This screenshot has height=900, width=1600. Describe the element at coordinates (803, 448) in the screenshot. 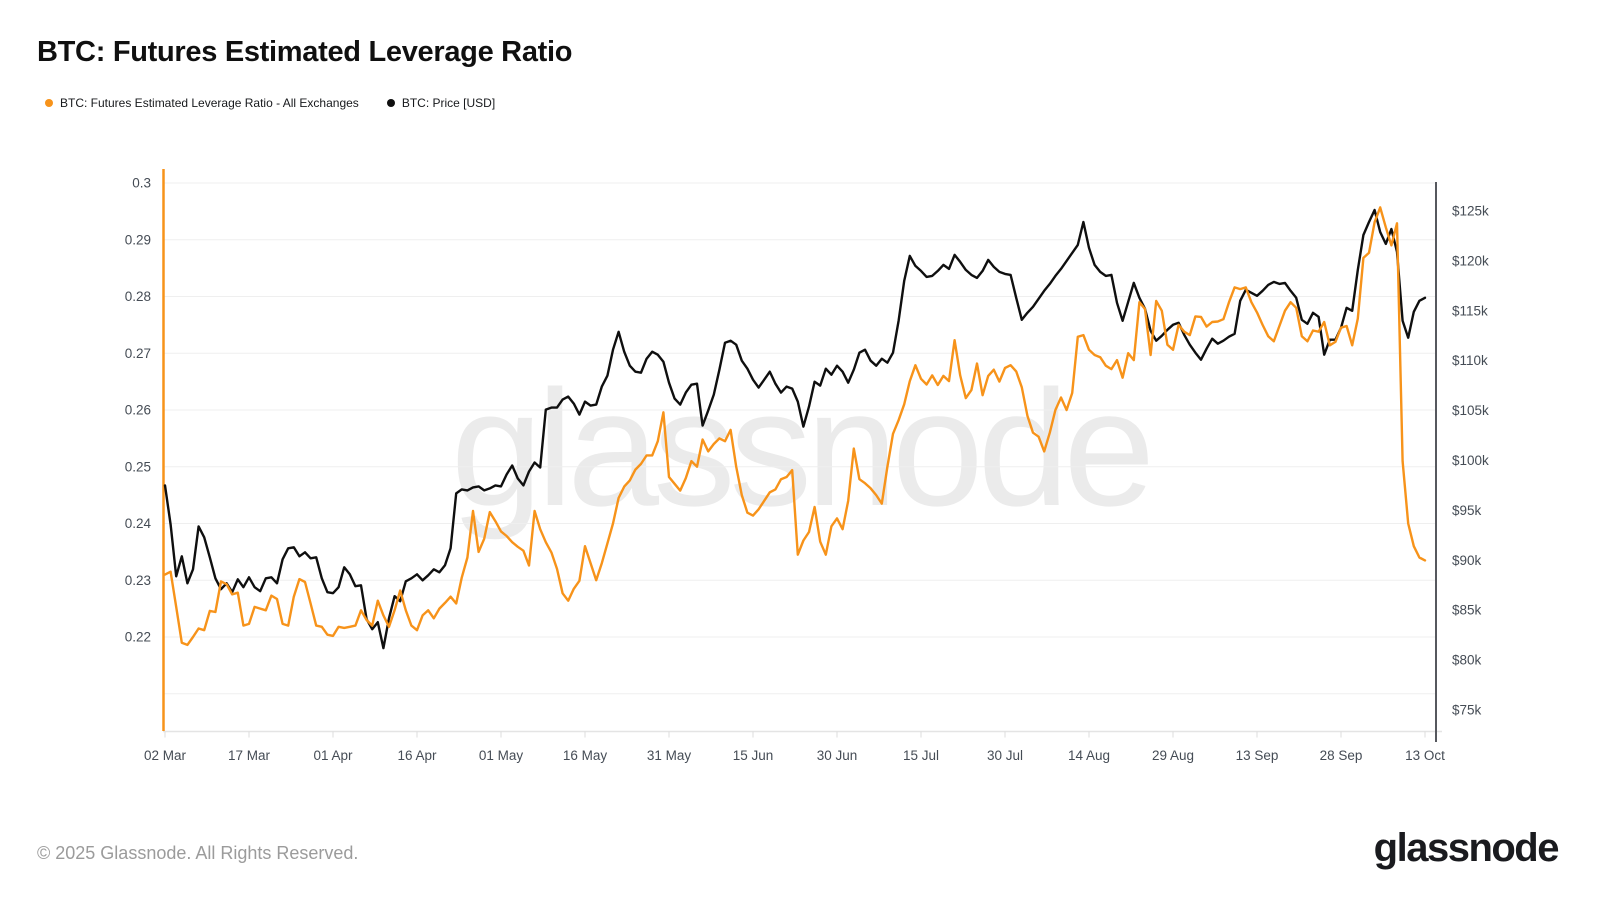

I see `glassnode-watermark: glassnode` at that location.